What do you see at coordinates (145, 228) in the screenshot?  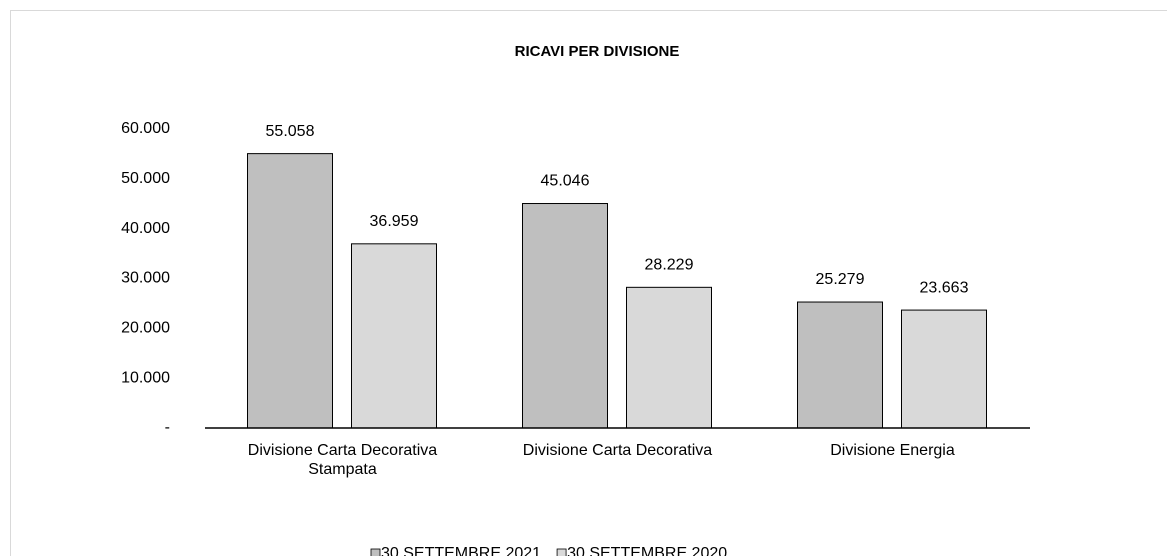 I see `y-tick-label: 40.000` at bounding box center [145, 228].